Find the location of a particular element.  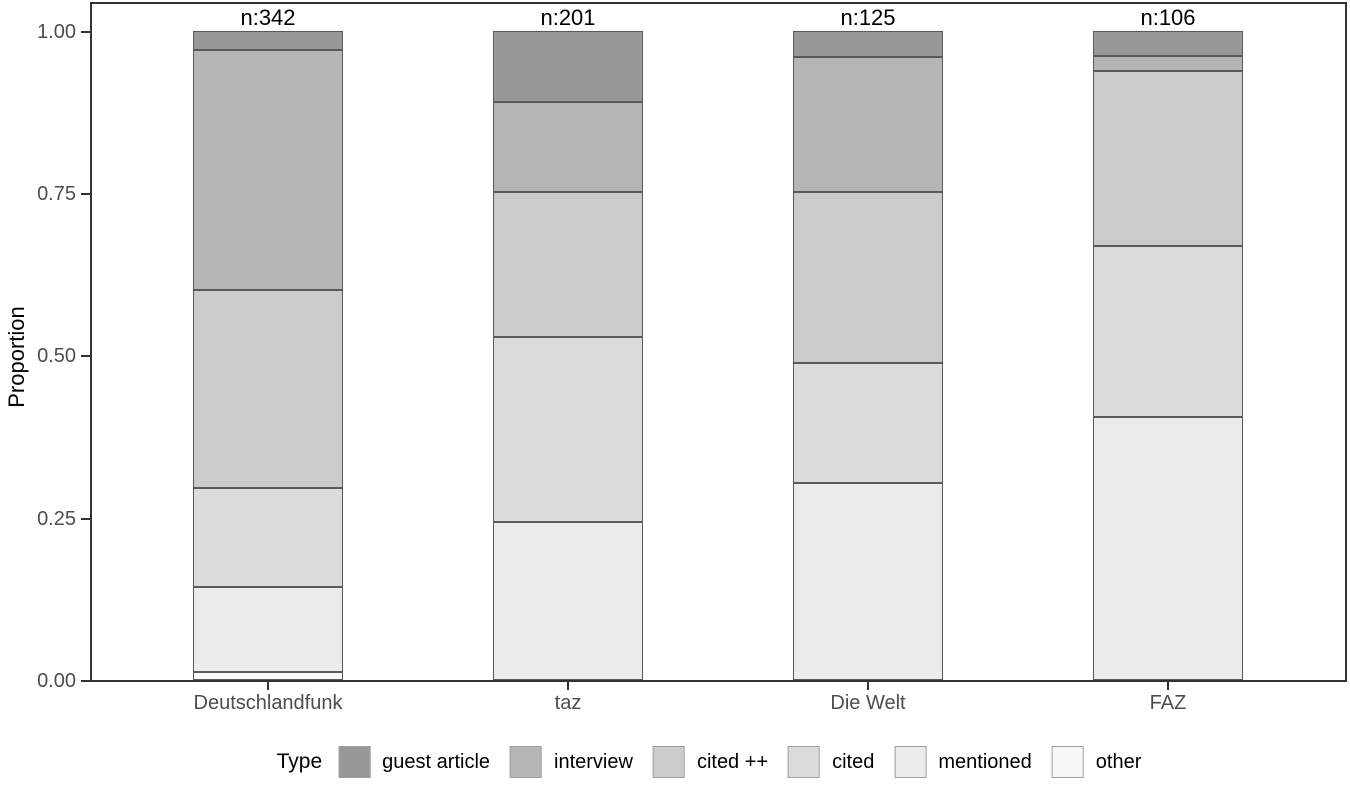

y-axis-tick-label: 0.00 is located at coordinates (56, 681).